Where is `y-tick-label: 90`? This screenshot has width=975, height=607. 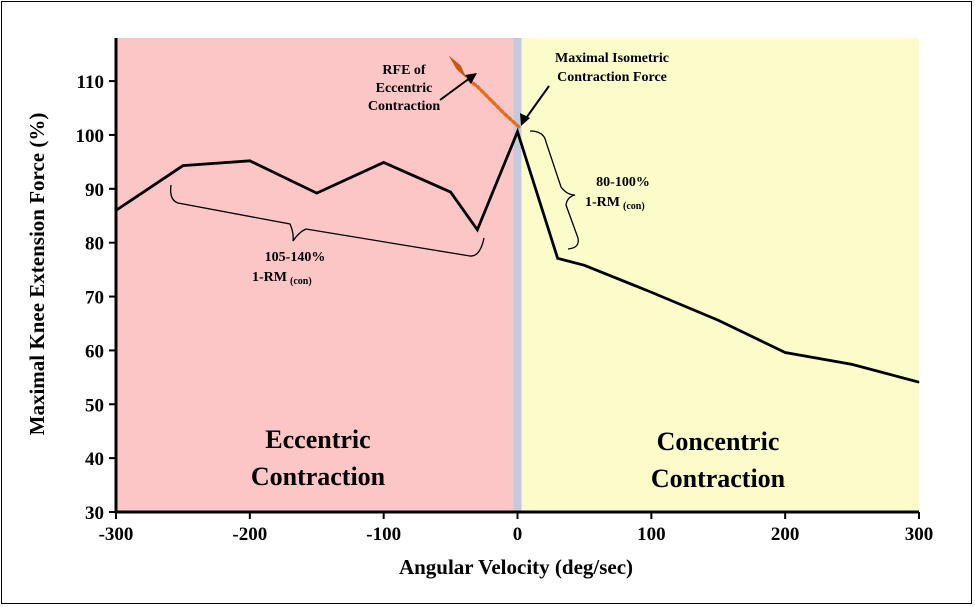
y-tick-label: 90 is located at coordinates (94, 190).